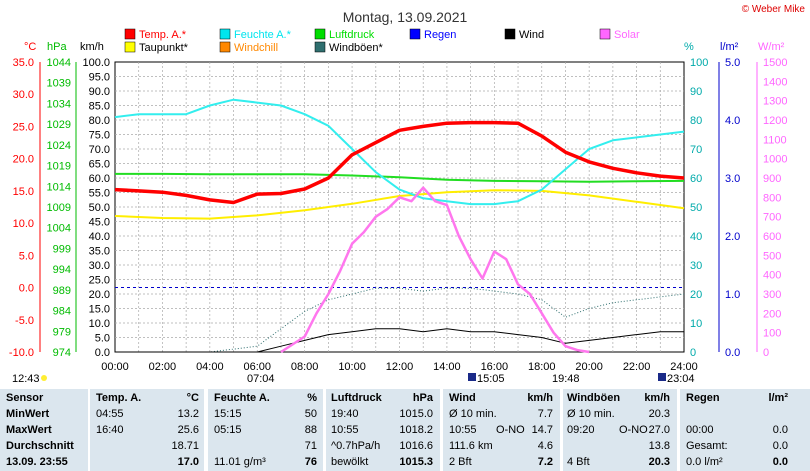 The image size is (810, 471). I want to click on y-tick-temp_c: 5.0, so click(26, 256).